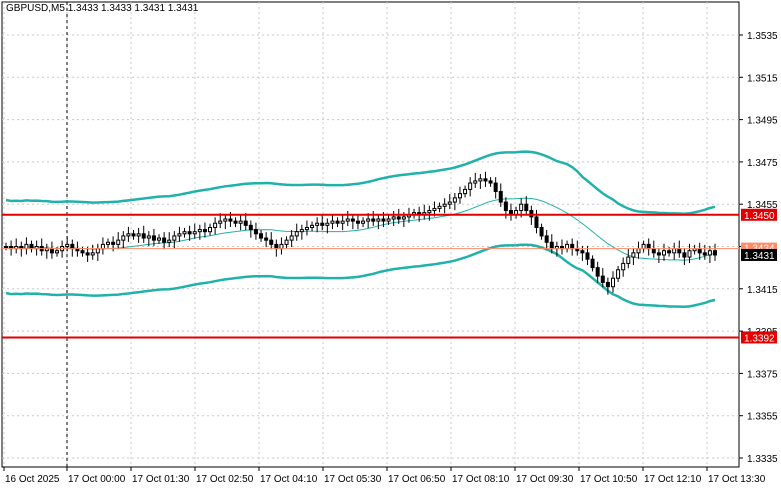  Describe the element at coordinates (161, 479) in the screenshot. I see `x-tick-label: 17 Oct 01:30` at that location.